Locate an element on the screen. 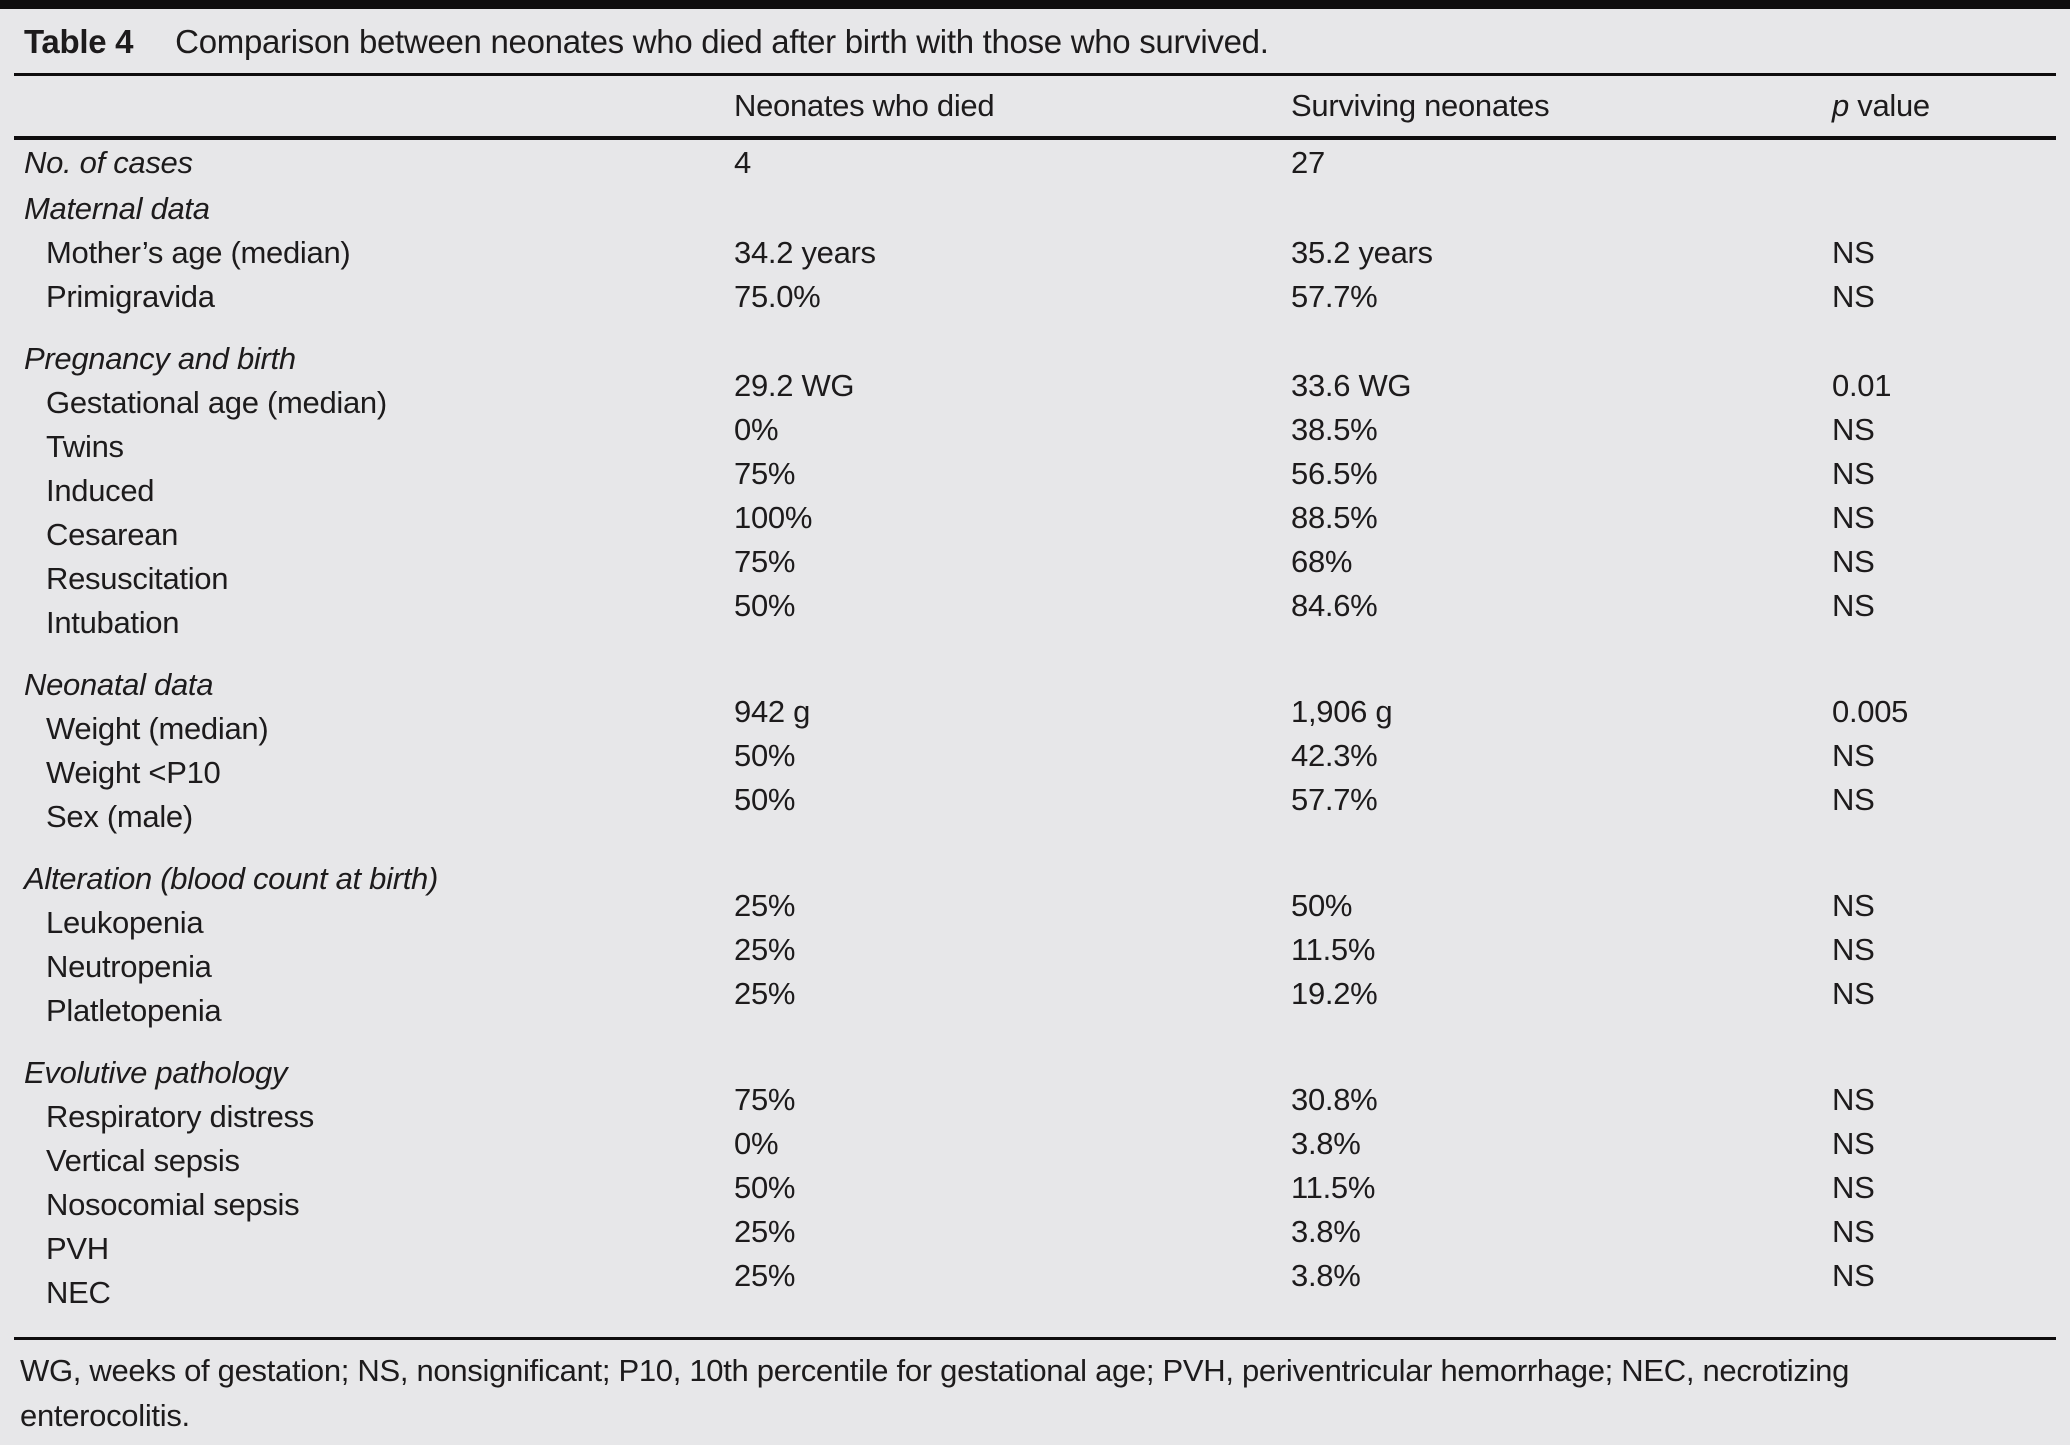 This screenshot has width=2070, height=1445. cell-surviving-neonates: 42.3% is located at coordinates (1334, 755).